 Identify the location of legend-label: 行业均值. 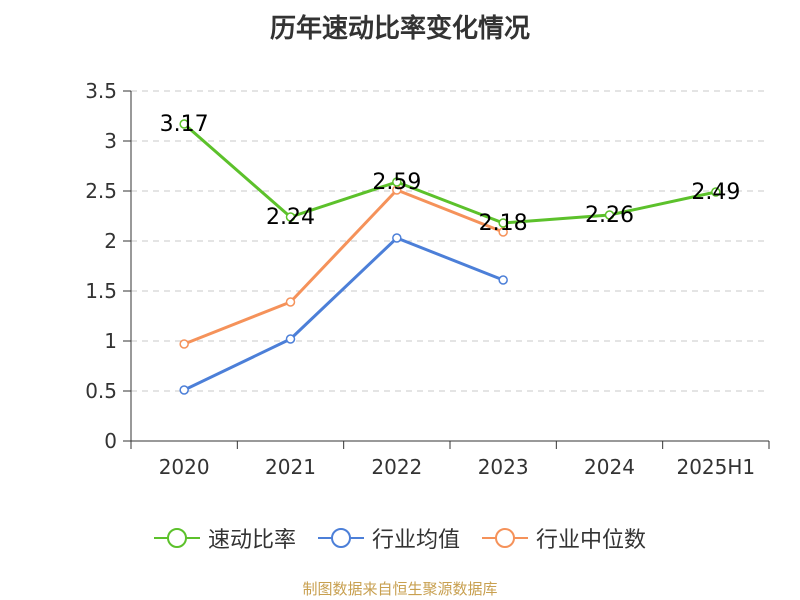
(415, 540).